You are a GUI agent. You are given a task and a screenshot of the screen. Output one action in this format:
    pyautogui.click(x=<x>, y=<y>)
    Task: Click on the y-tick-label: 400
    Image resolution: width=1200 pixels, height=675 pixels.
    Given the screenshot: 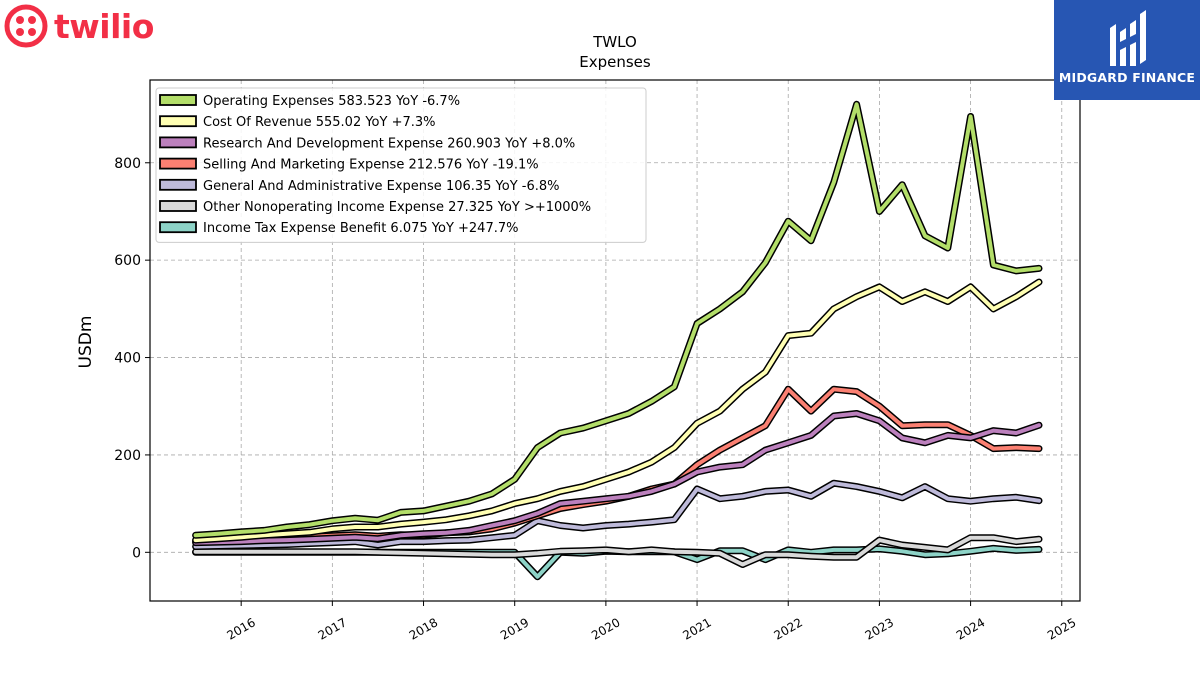 What is the action you would take?
    pyautogui.click(x=127, y=359)
    